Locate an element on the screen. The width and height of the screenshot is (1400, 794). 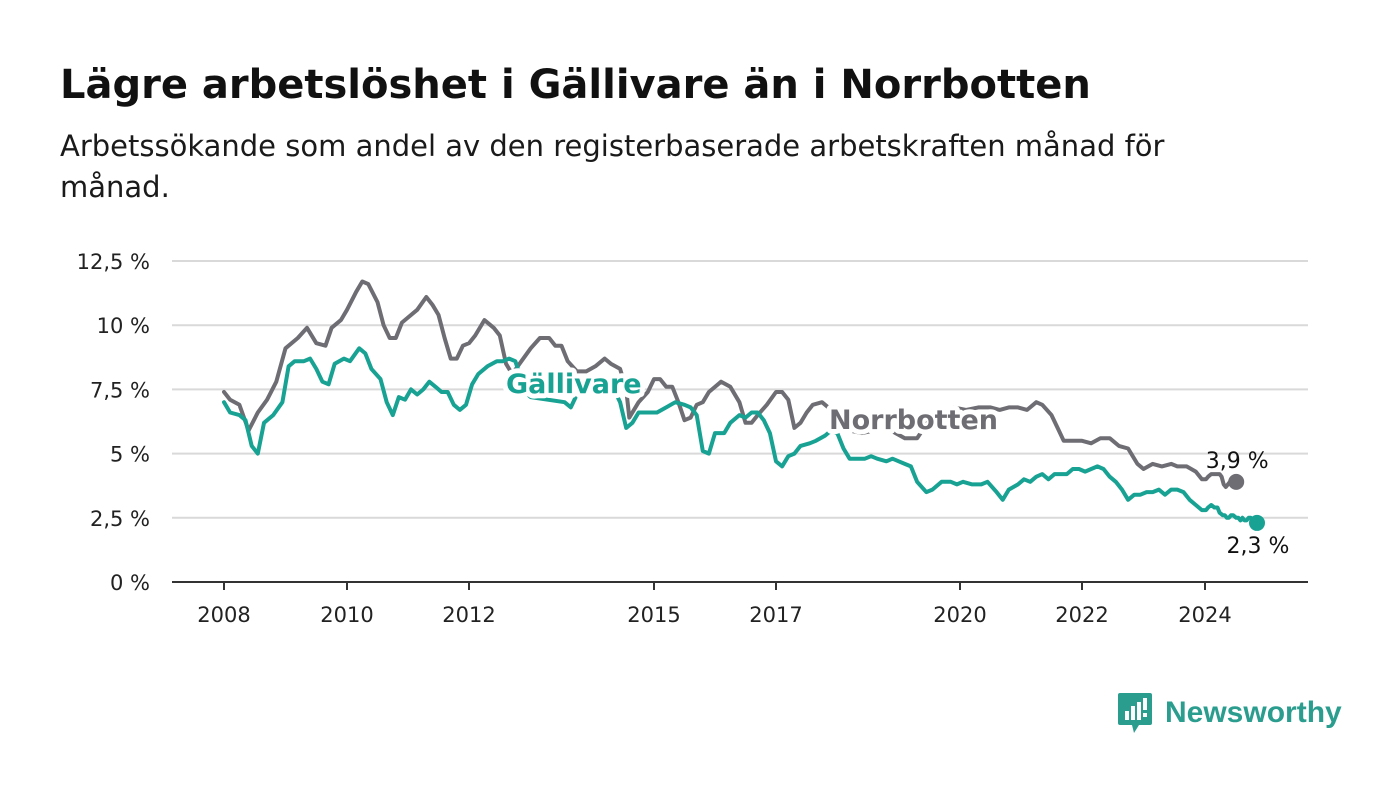
x-tick-label: 2010 is located at coordinates (346, 615).